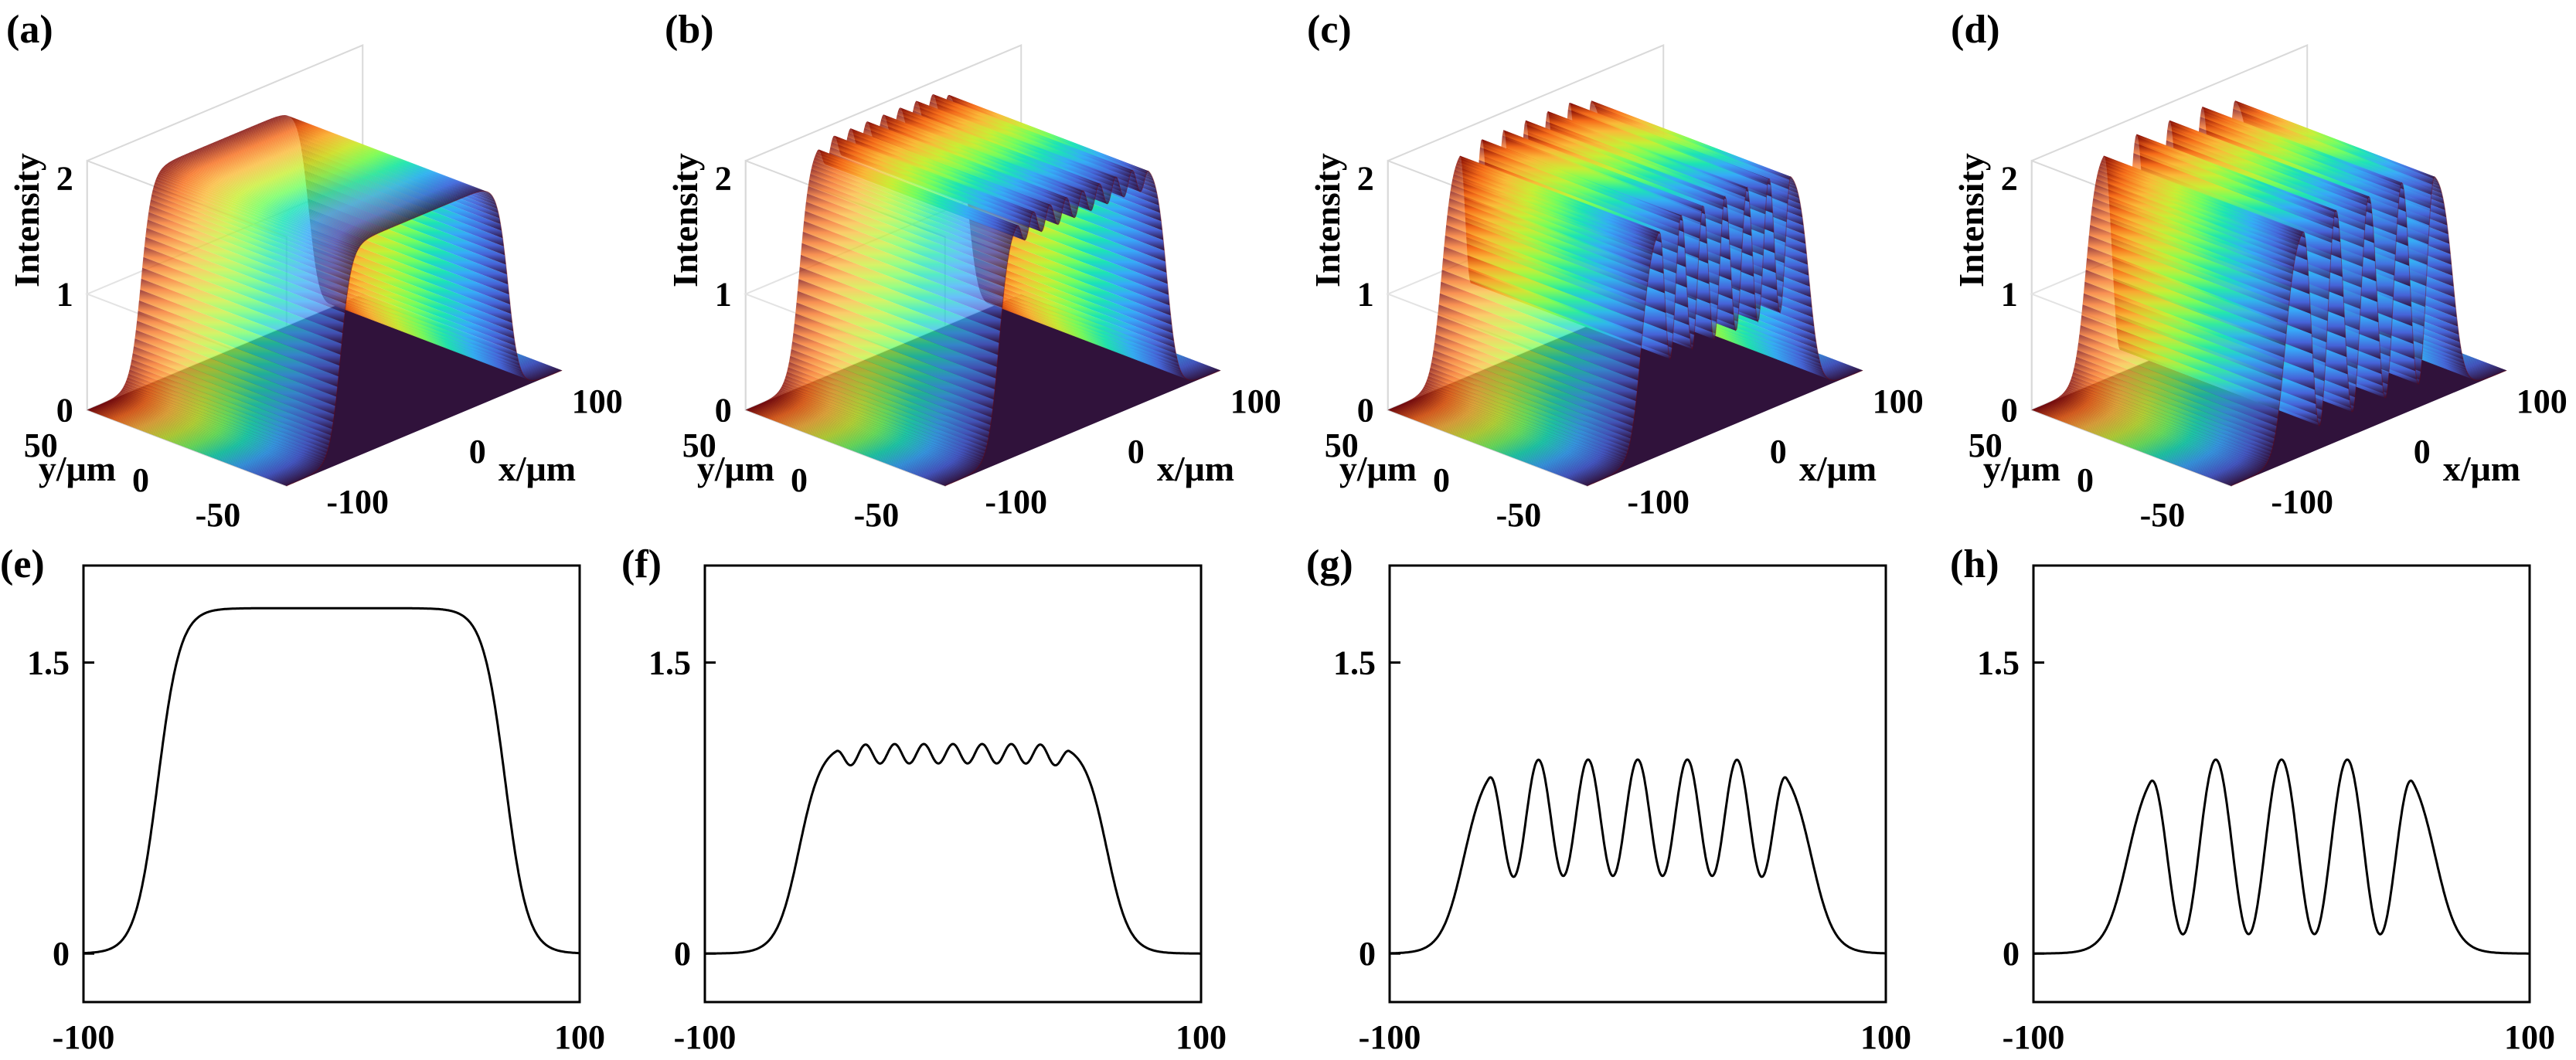  What do you see at coordinates (2010, 295) in the screenshot?
I see `z-tick-label: 1` at bounding box center [2010, 295].